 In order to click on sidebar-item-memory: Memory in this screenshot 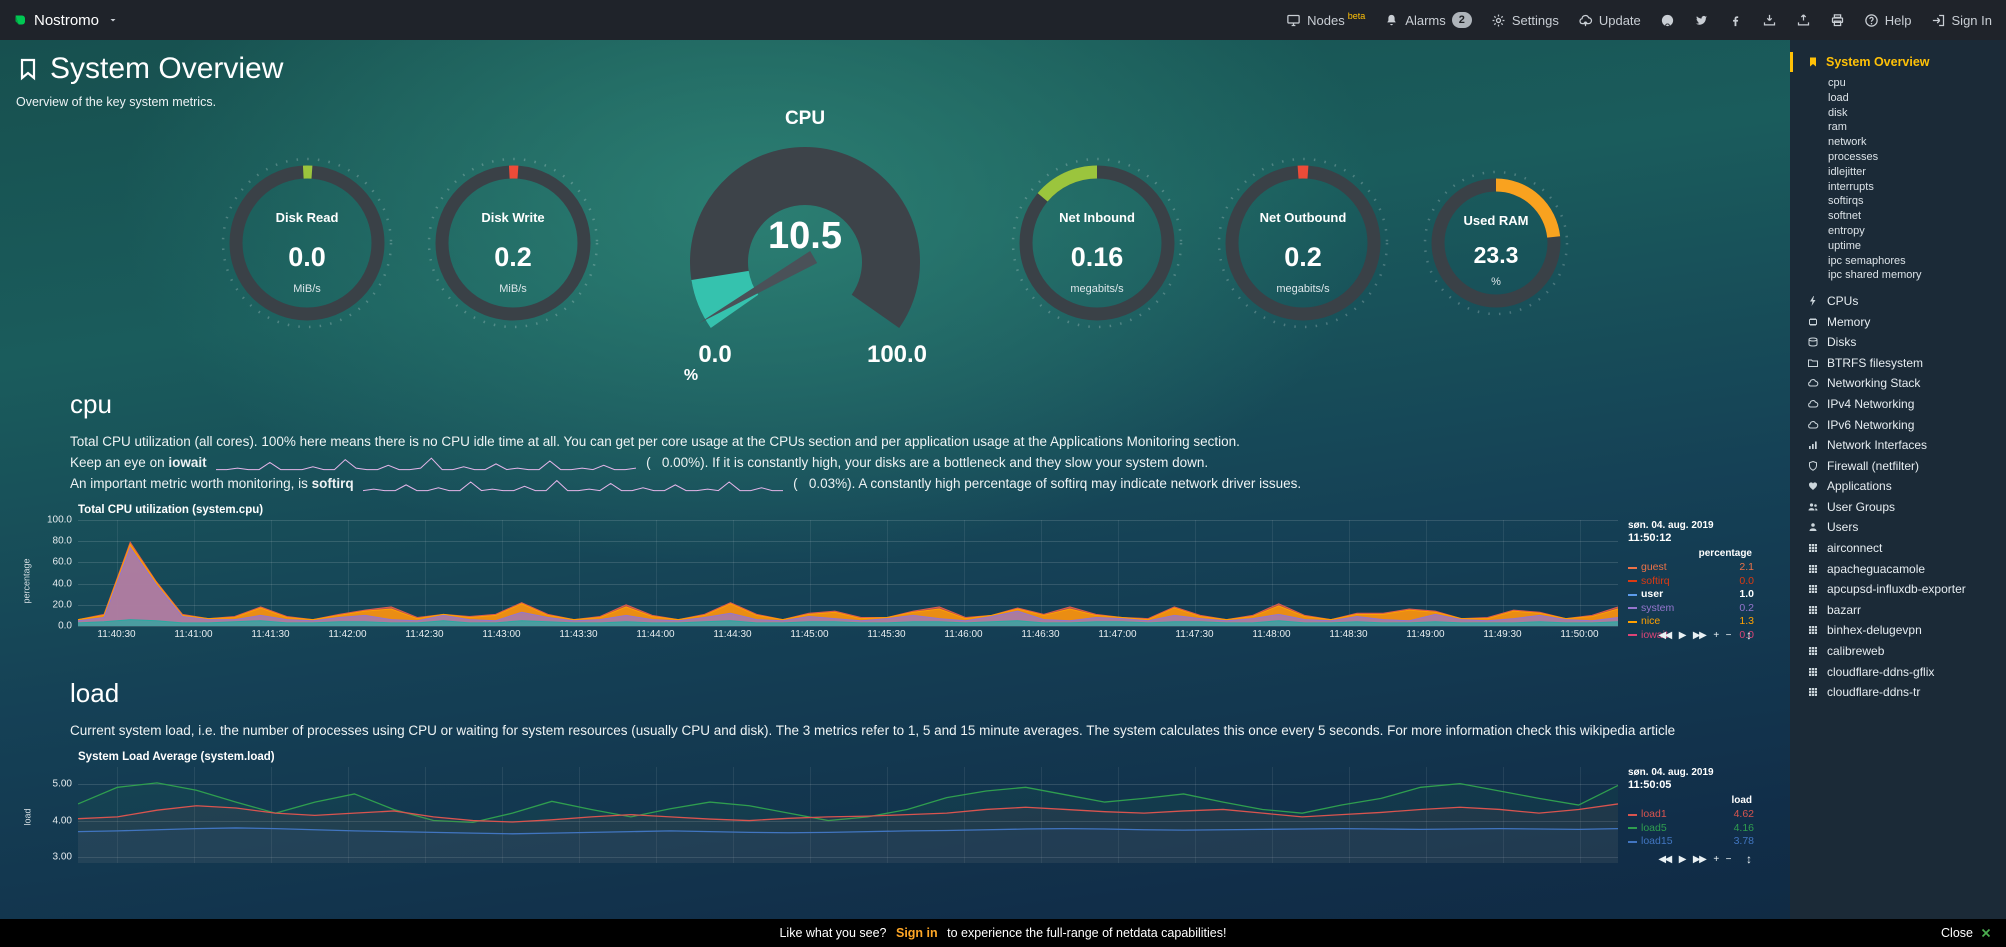, I will do `click(1898, 322)`.